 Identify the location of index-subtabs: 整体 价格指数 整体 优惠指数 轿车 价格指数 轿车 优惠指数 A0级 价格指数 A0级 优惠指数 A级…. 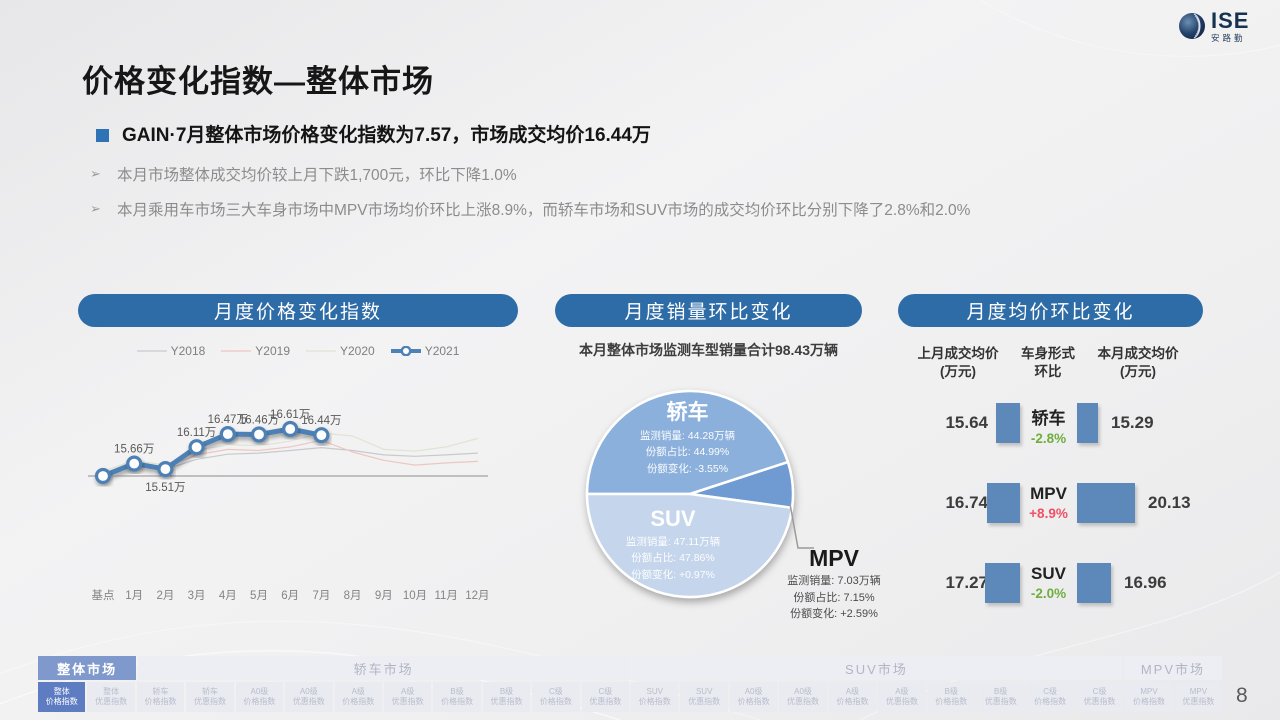
(630, 697).